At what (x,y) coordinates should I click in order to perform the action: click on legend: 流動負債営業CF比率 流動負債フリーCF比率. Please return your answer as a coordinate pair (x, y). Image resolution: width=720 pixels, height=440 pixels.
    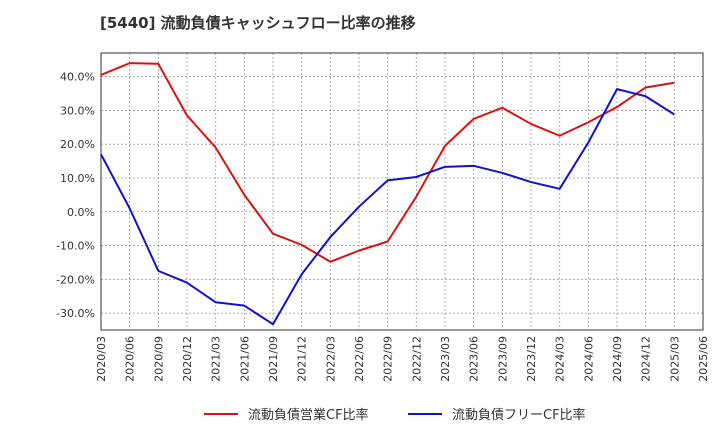
    Looking at the image, I should click on (360, 416).